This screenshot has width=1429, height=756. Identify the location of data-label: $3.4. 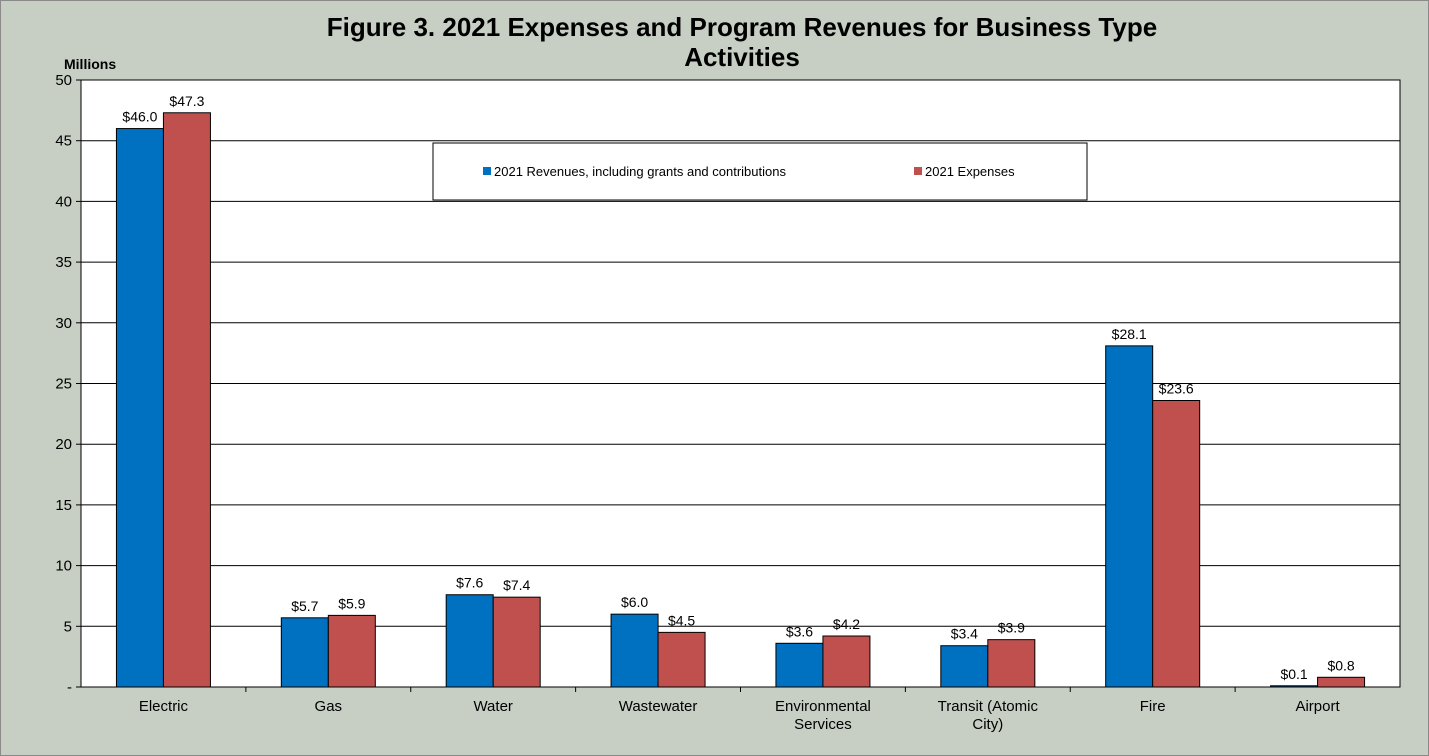
(964, 634).